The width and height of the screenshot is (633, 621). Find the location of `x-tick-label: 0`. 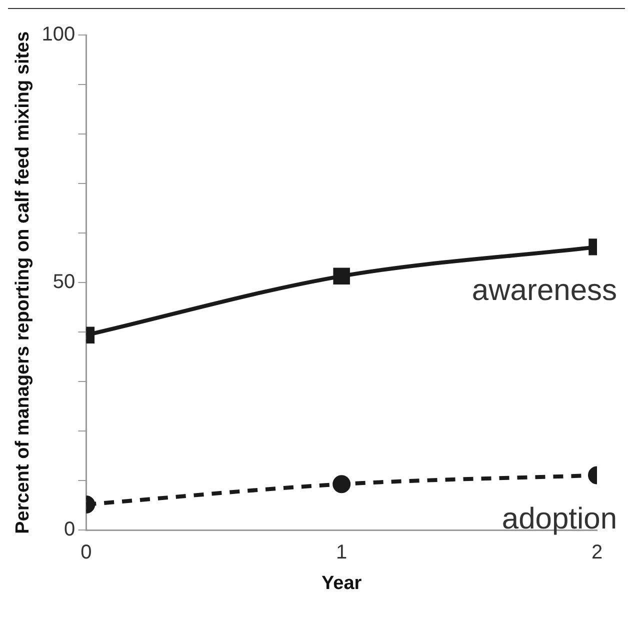

x-tick-label: 0 is located at coordinates (86, 553).